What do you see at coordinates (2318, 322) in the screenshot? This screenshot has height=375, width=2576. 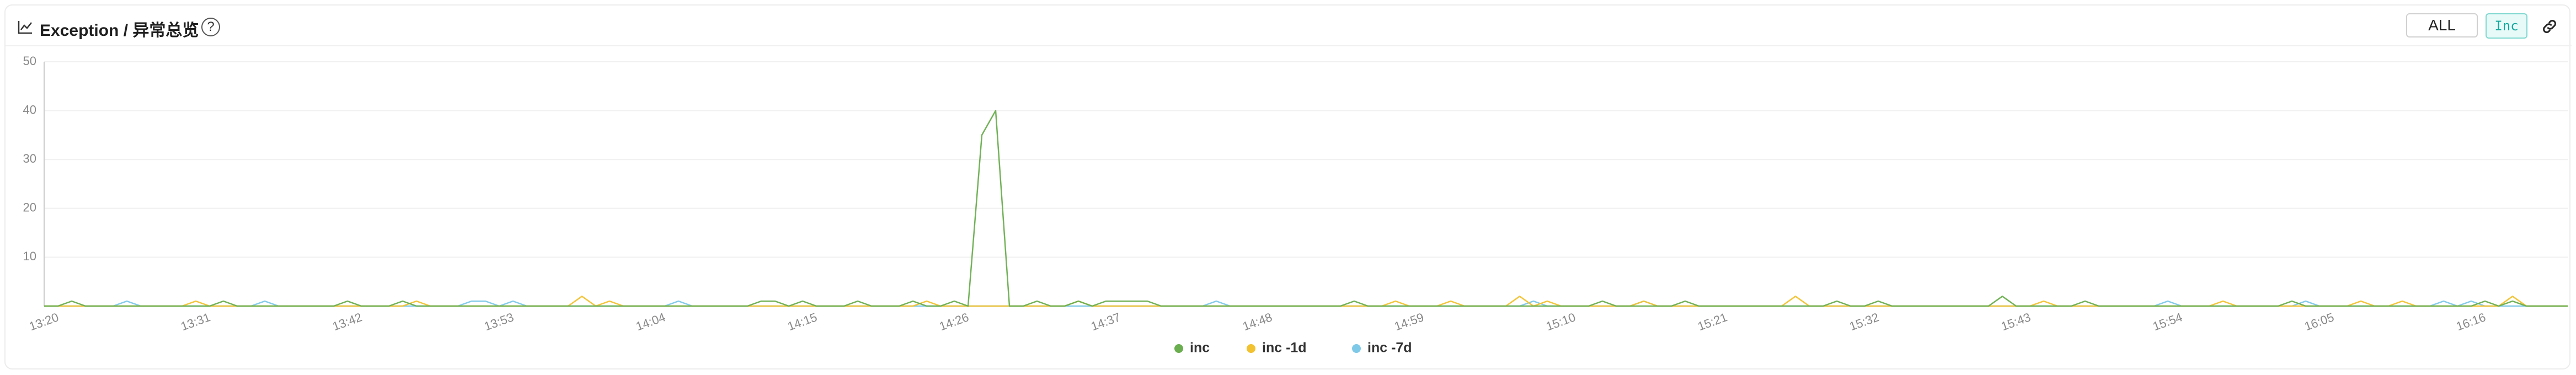 I see `x-tick-label: 16:05` at bounding box center [2318, 322].